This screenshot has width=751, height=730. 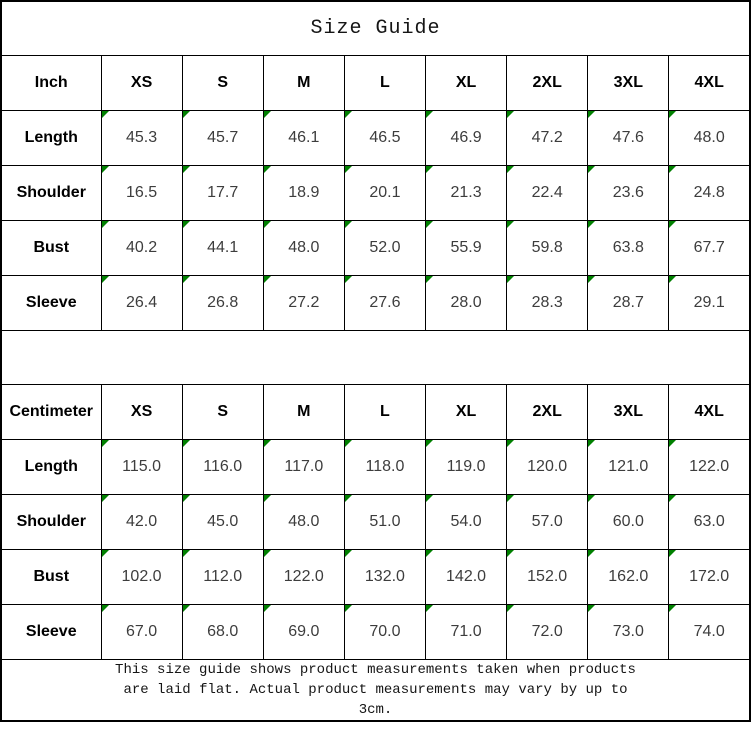 What do you see at coordinates (547, 631) in the screenshot?
I see `measurement-value: 72.0` at bounding box center [547, 631].